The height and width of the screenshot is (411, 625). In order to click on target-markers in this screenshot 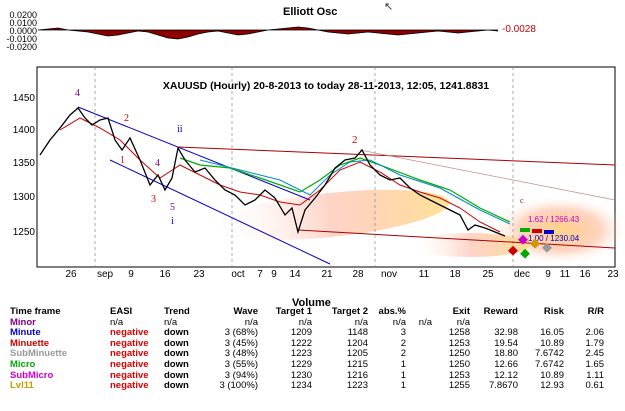, I will do `click(531, 243)`.